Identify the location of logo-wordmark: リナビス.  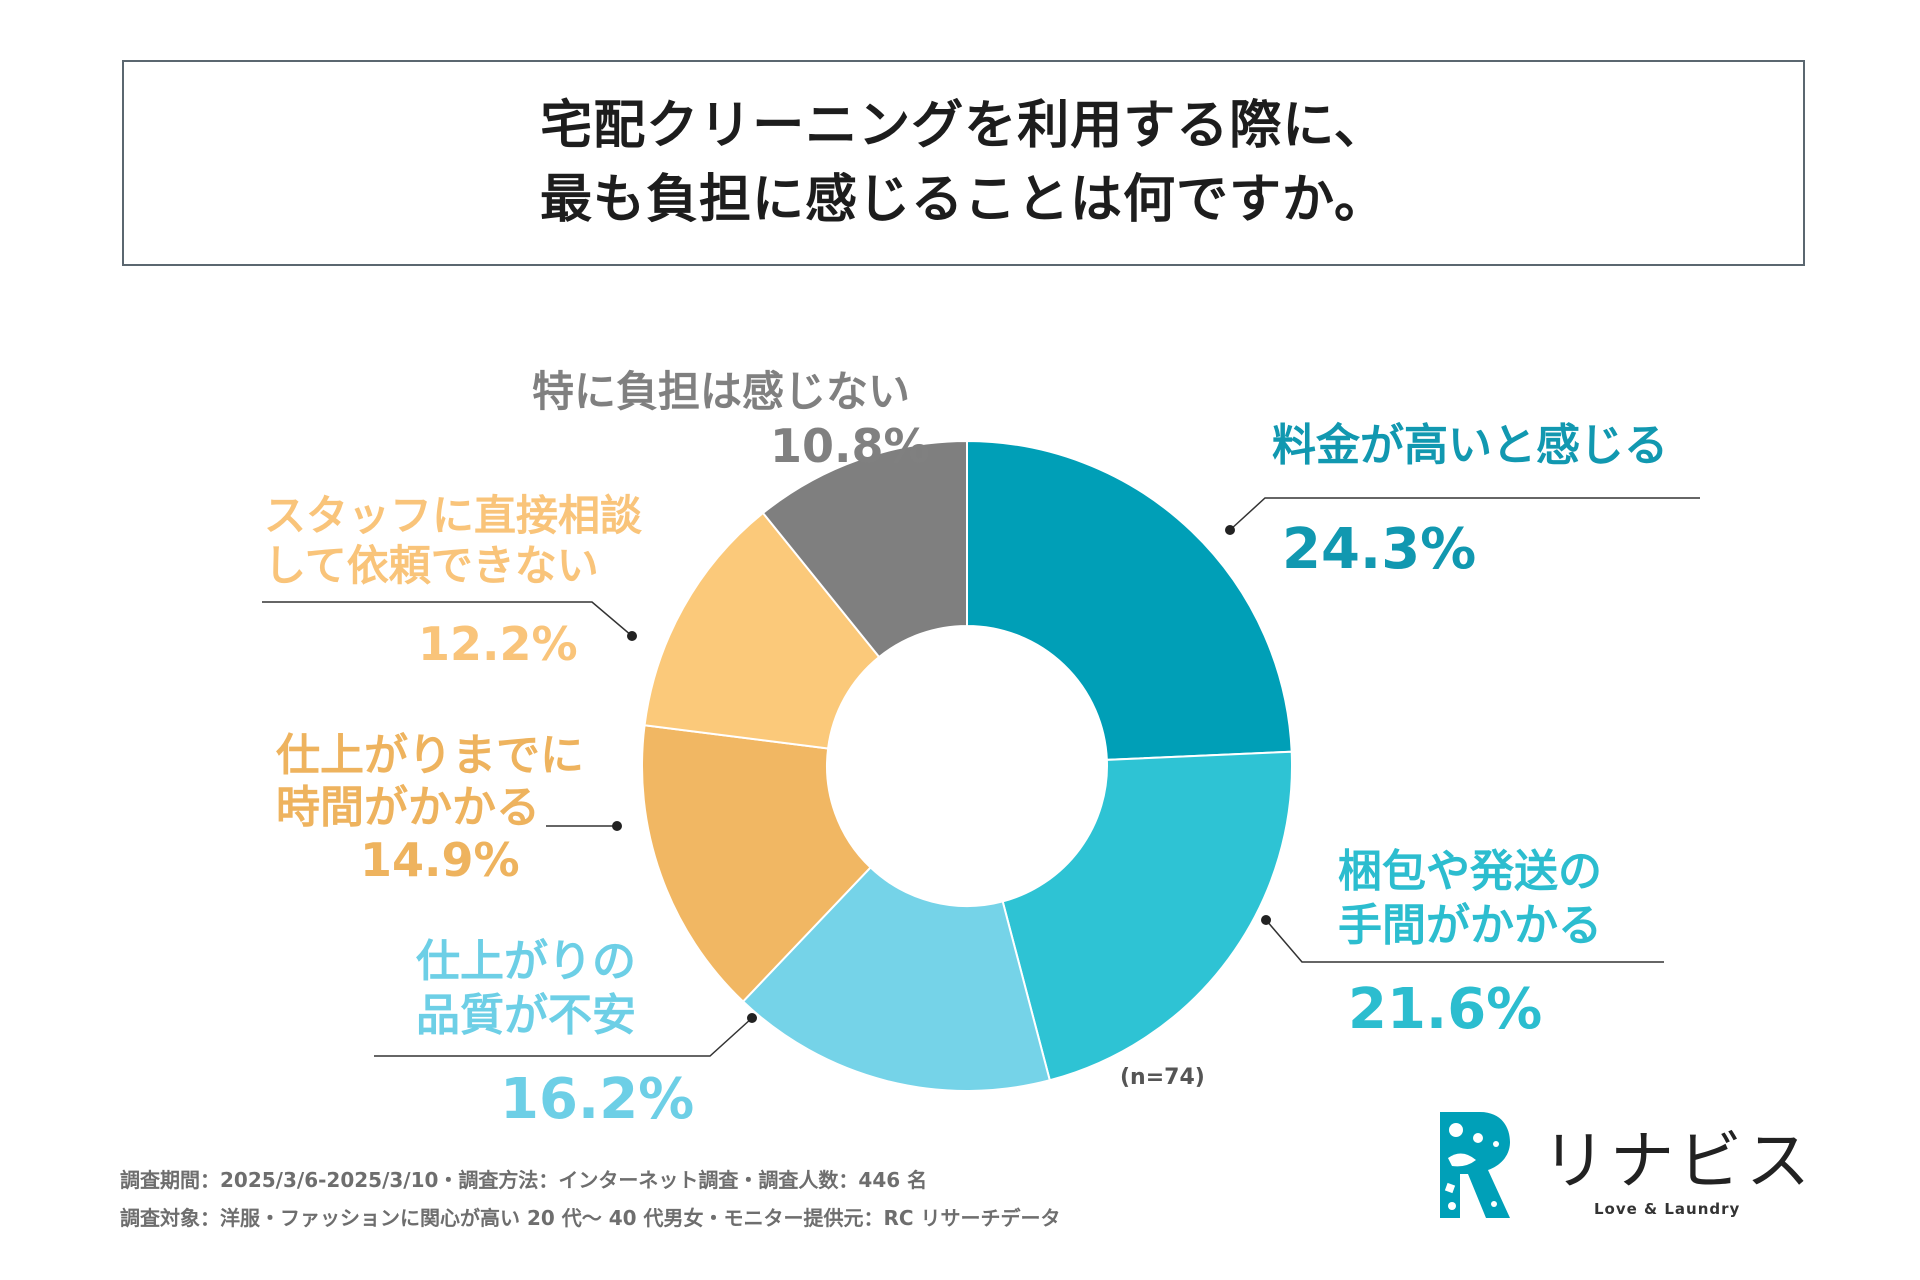
(1678, 1162).